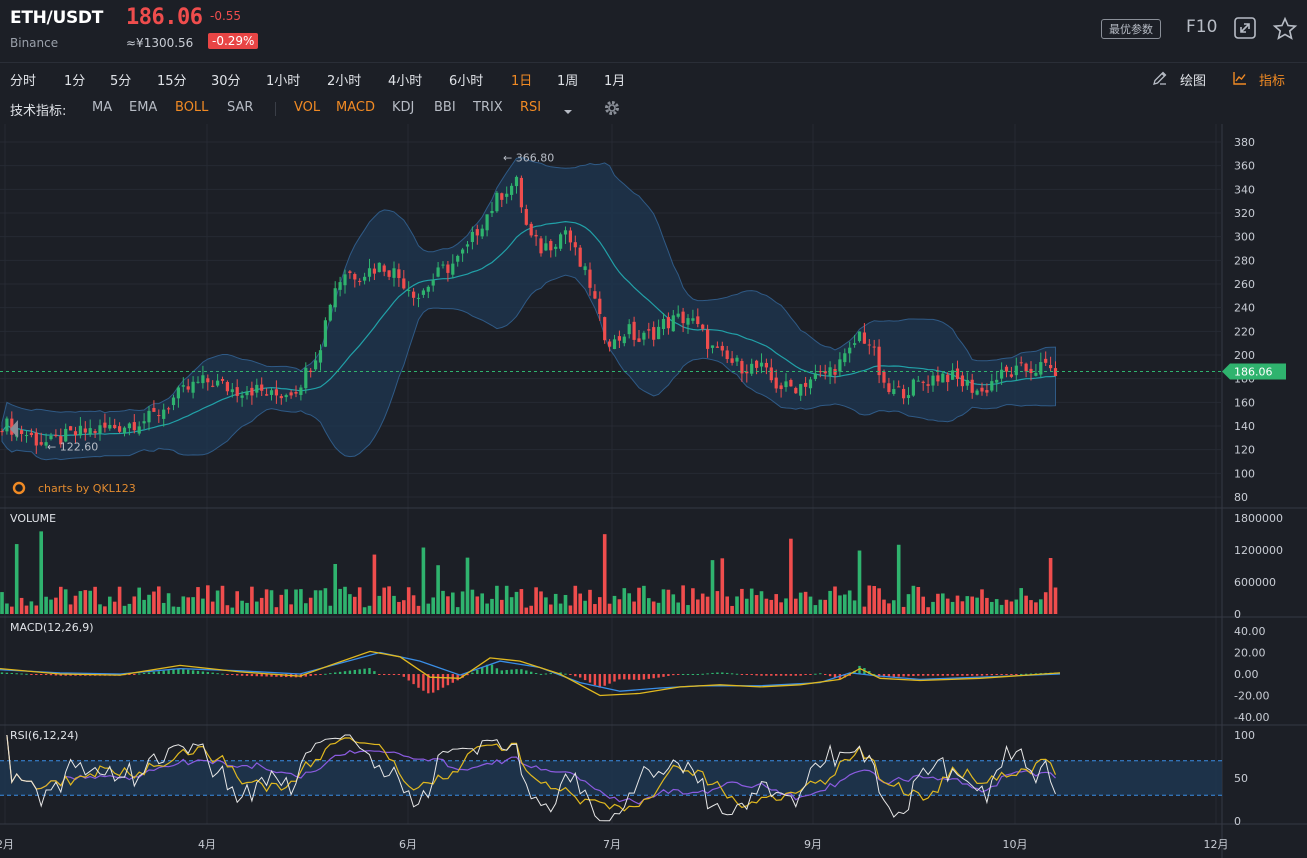 The image size is (1307, 858). What do you see at coordinates (307, 107) in the screenshot?
I see `indicator-vol: VOL` at bounding box center [307, 107].